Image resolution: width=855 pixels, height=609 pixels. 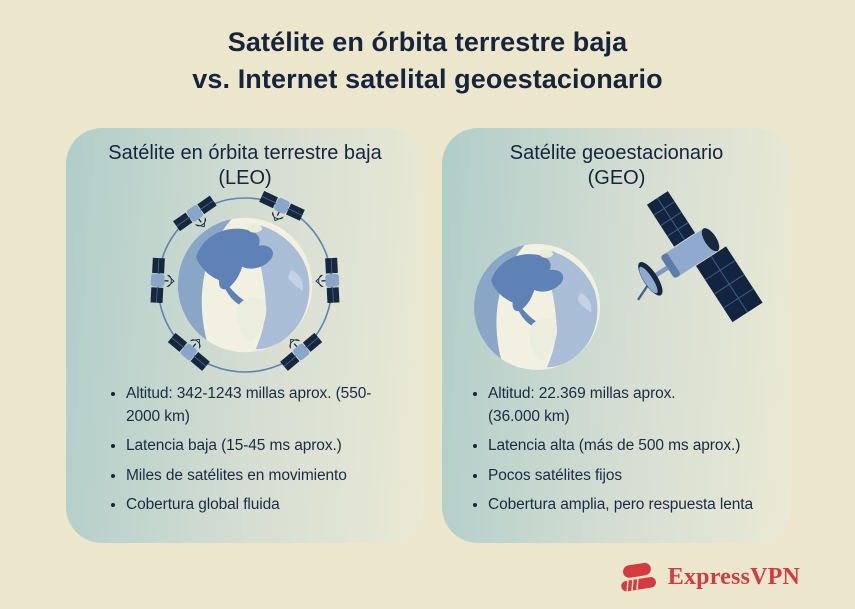 I want to click on geo-globe, so click(x=536, y=307).